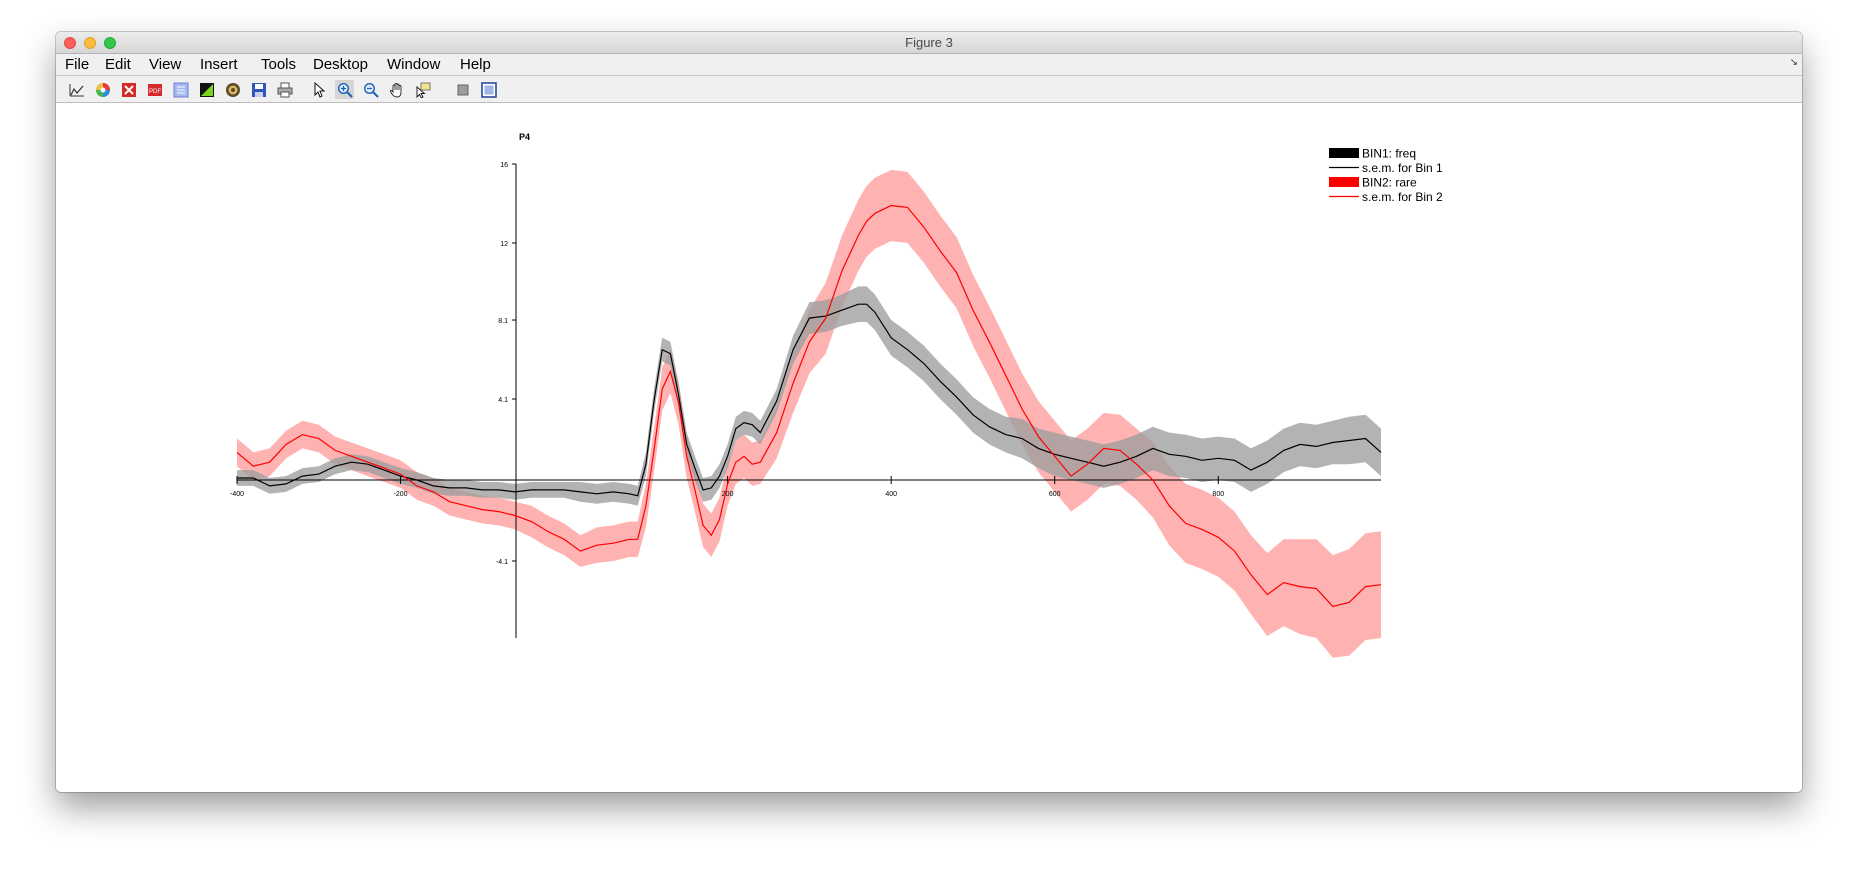 This screenshot has width=1859, height=873. What do you see at coordinates (344, 89) in the screenshot?
I see `zoom-in-icon` at bounding box center [344, 89].